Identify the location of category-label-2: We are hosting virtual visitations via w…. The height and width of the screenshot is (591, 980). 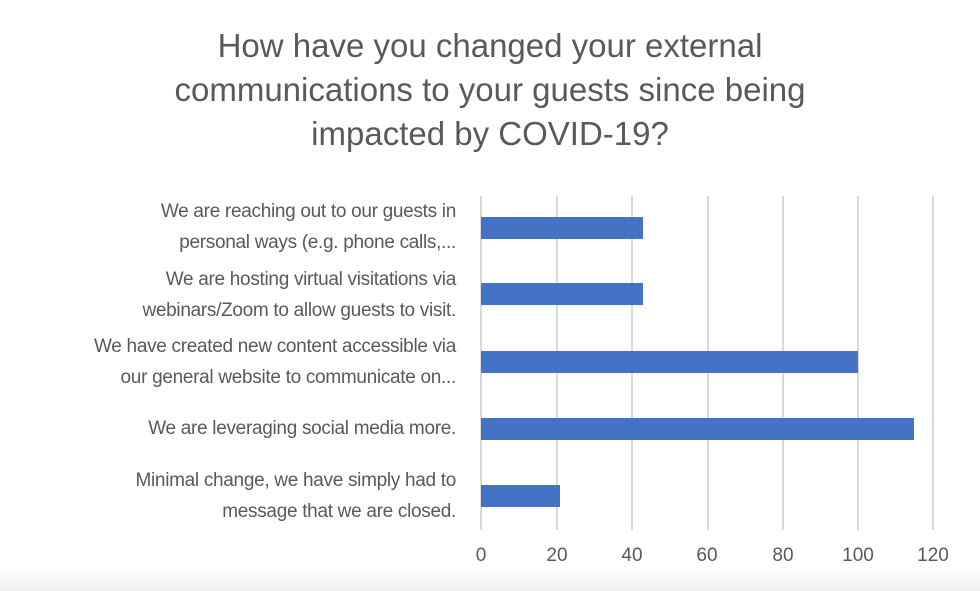
(228, 295).